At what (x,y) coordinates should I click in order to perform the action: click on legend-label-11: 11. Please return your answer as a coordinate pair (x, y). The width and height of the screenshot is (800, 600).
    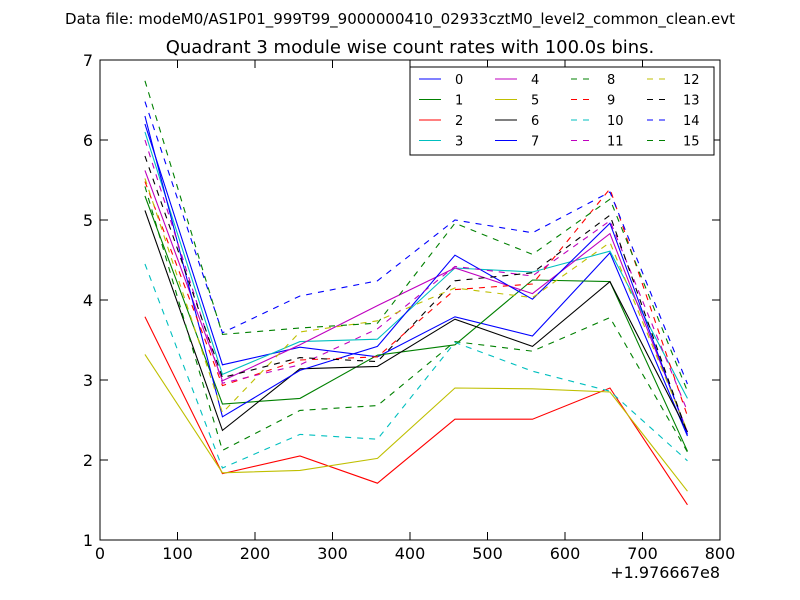
    Looking at the image, I should click on (615, 142).